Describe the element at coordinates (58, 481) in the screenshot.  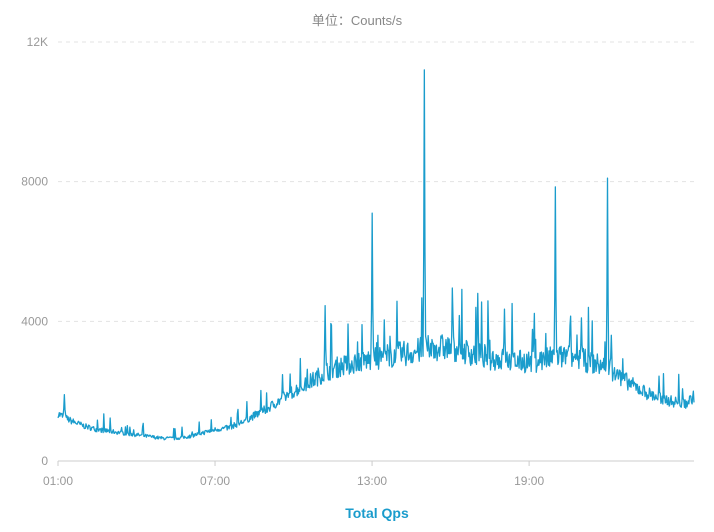
I see `x-tick-label: 01:00` at that location.